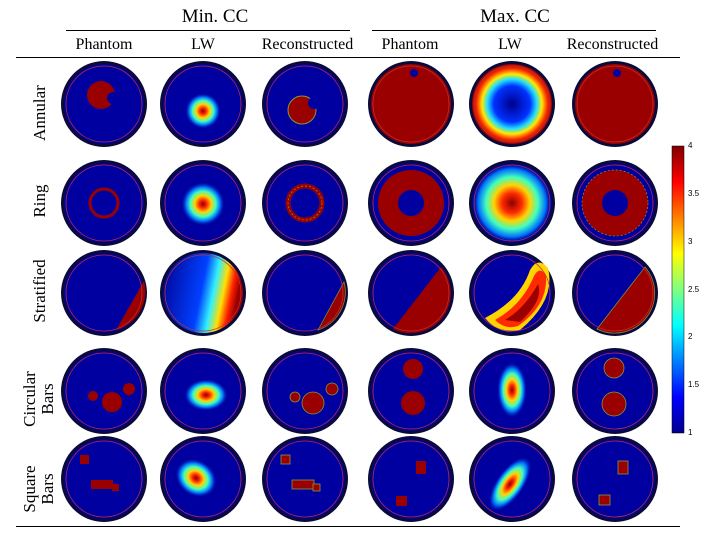 Image resolution: width=718 pixels, height=543 pixels. Describe the element at coordinates (203, 104) in the screenshot. I see `cell-annular-lw-min` at that location.